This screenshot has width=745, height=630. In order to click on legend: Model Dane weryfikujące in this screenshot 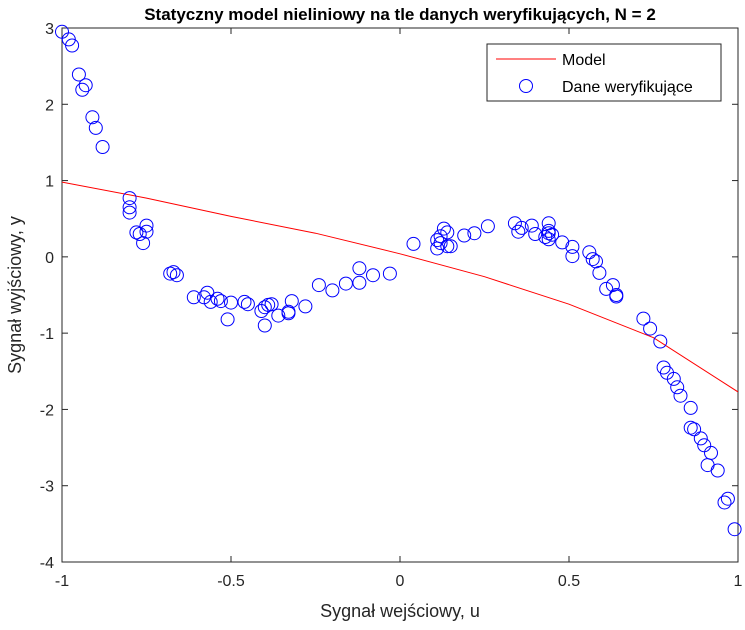, I will do `click(604, 72)`.